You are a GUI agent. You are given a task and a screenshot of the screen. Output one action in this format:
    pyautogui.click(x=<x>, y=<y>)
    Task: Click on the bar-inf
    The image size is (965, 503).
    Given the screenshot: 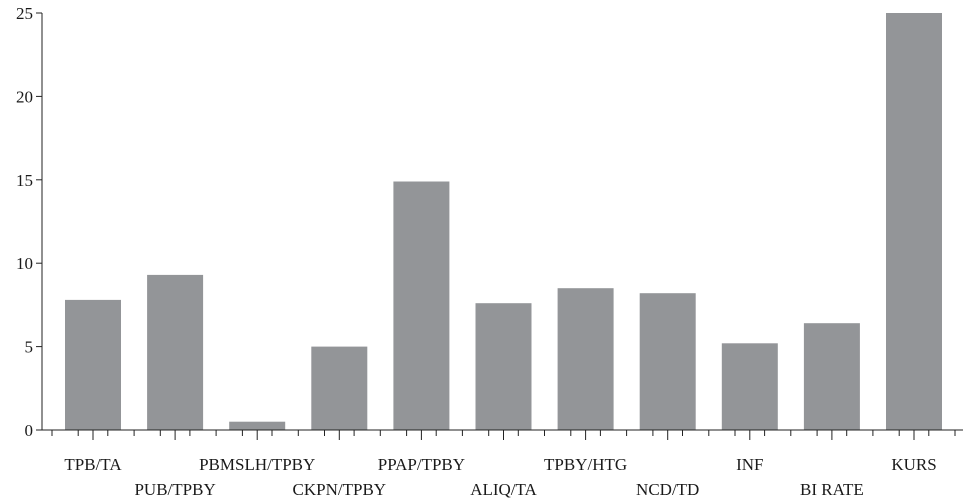 What is the action you would take?
    pyautogui.click(x=749, y=386)
    